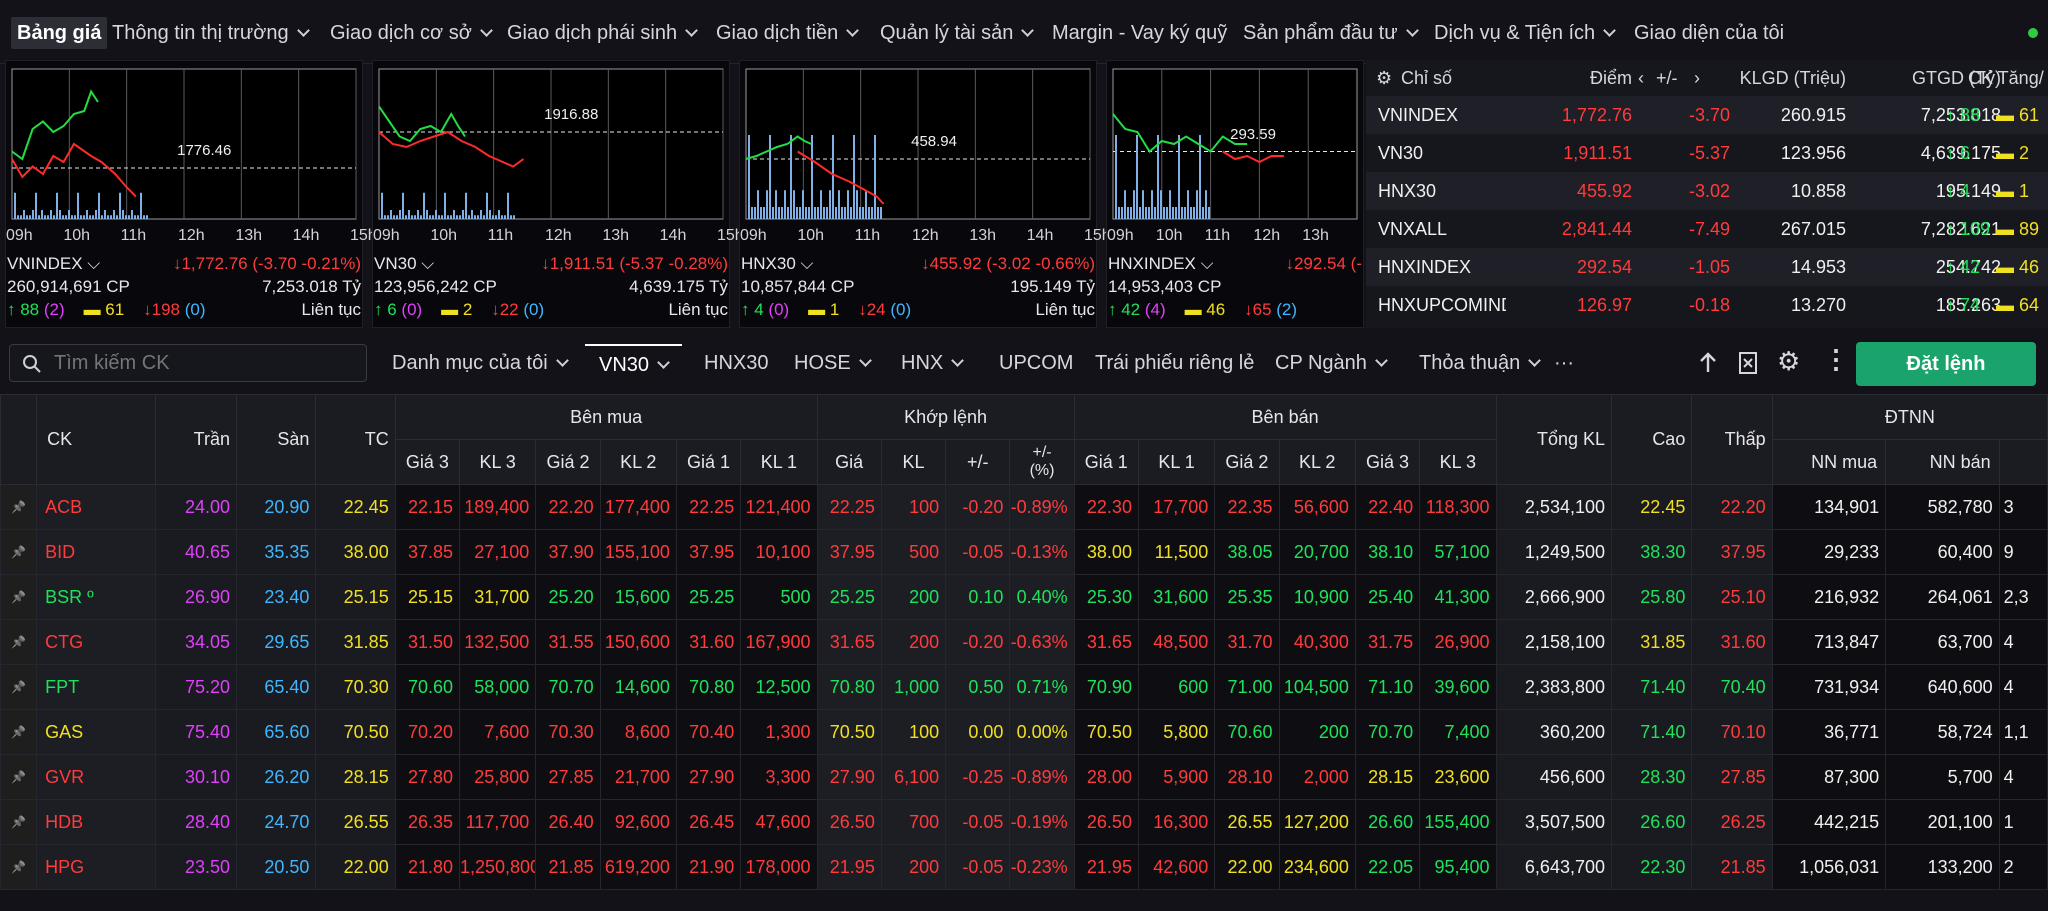 The width and height of the screenshot is (2048, 911). What do you see at coordinates (2023, 732) in the screenshot?
I see `foreign-extra: 1,1` at bounding box center [2023, 732].